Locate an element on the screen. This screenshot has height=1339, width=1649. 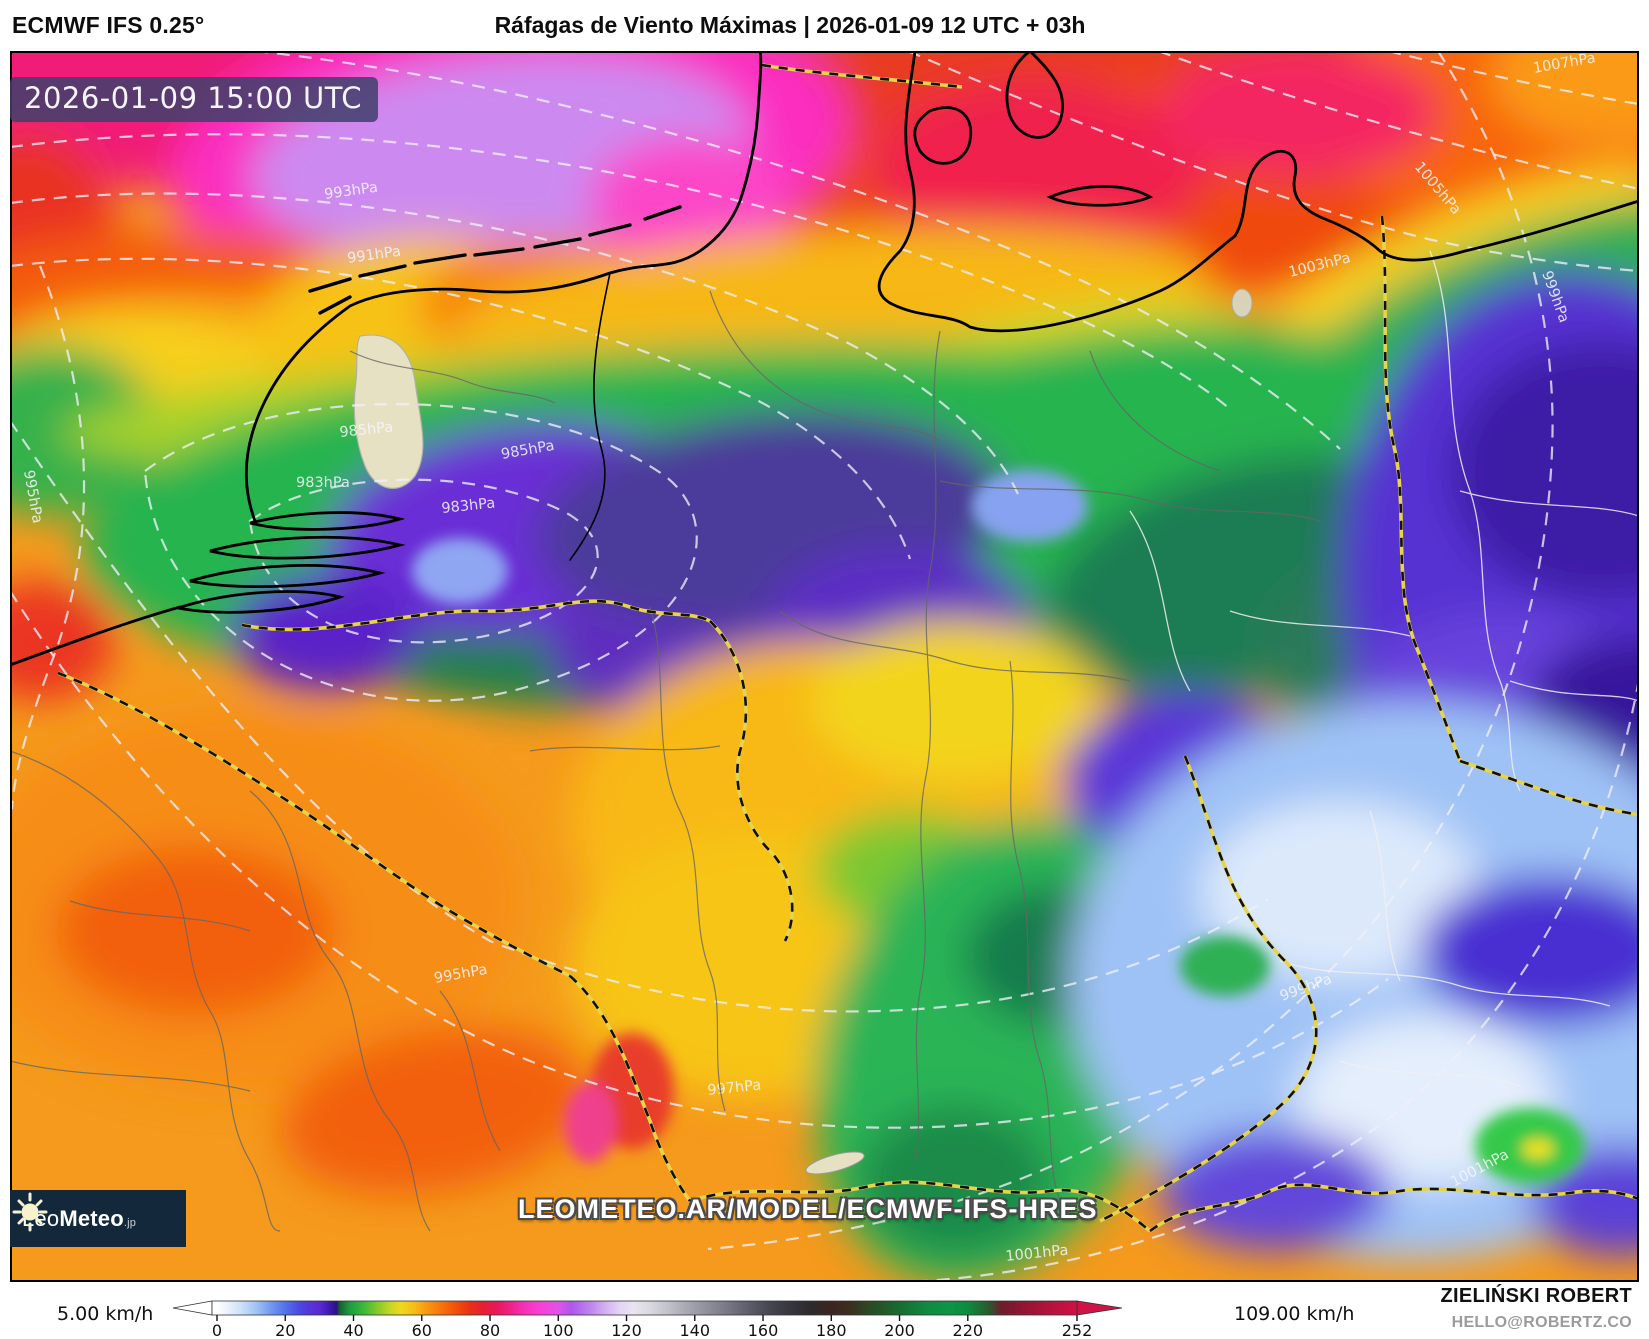
isobar-label: 1001hPa is located at coordinates (1037, 1253).